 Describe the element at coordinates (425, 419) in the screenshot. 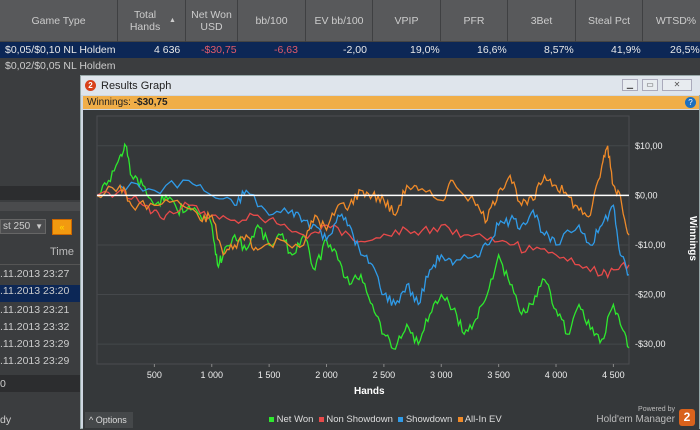

I see `legend-item-showdown: Showdown` at that location.